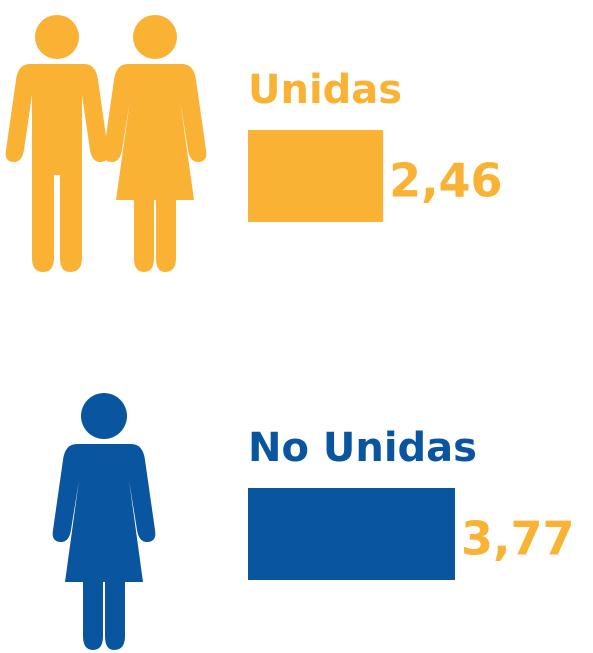 Image resolution: width=593 pixels, height=653 pixels. What do you see at coordinates (325, 90) in the screenshot?
I see `category-label: Unidas` at bounding box center [325, 90].